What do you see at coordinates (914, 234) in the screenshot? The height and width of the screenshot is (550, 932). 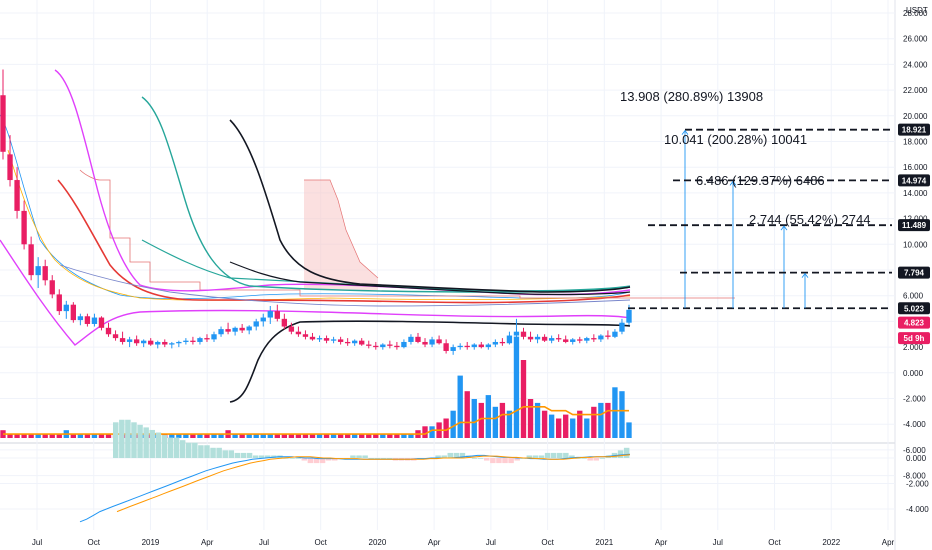 I see `price-tags: 18.921 14.974 11.489 7.794 5.023 4.823 5d 9h` at bounding box center [914, 234].